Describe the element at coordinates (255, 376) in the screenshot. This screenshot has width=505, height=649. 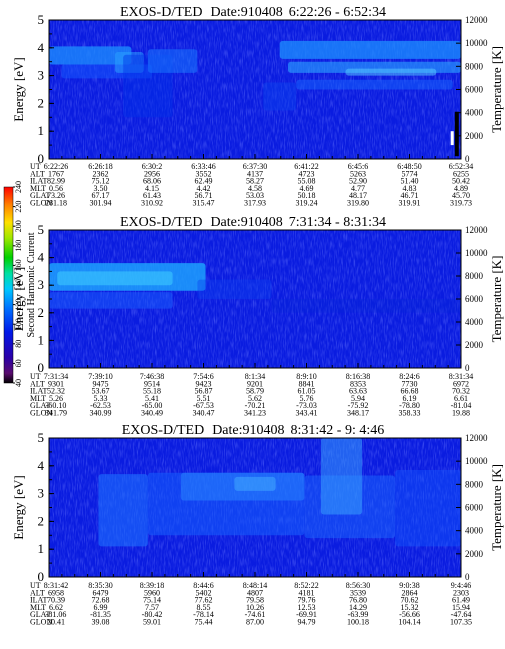
I see `table-cell: 8:1:34` at that location.